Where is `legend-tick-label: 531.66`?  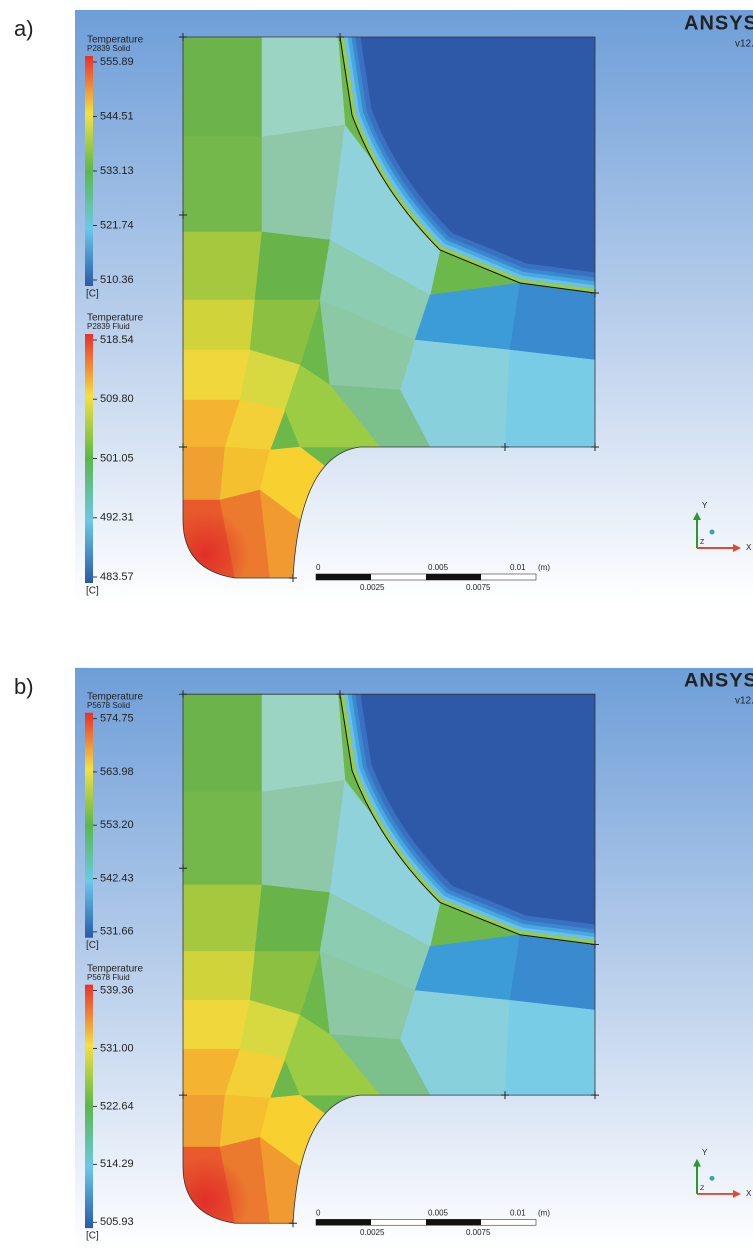 legend-tick-label: 531.66 is located at coordinates (117, 932).